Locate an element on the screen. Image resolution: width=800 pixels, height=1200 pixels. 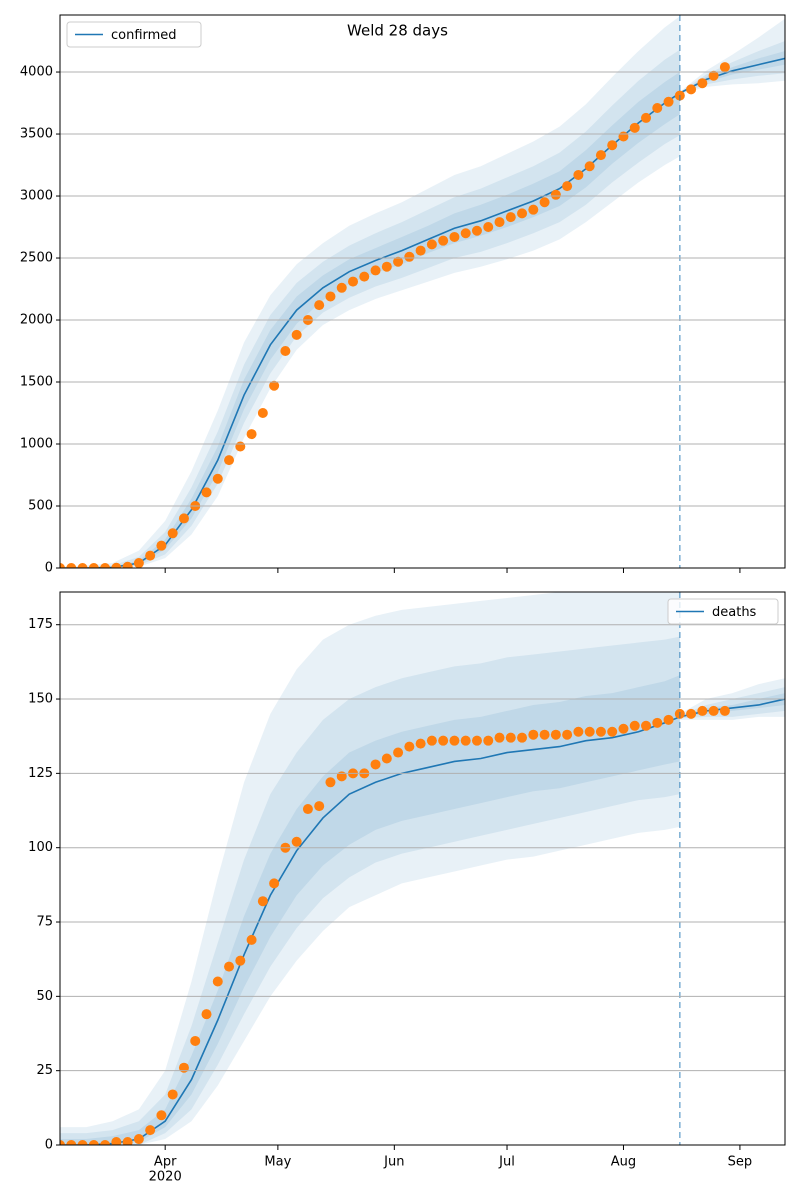
legend-label: deaths is located at coordinates (734, 612).